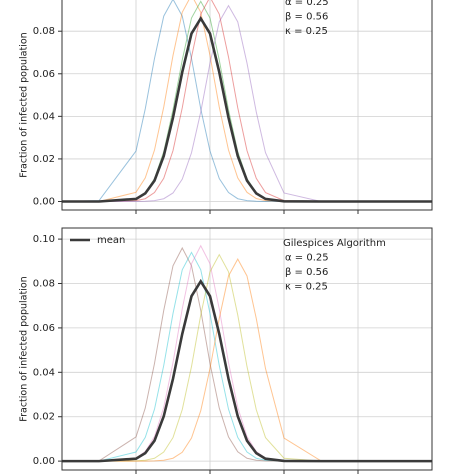 Image resolution: width=474 pixels, height=474 pixels. Describe the element at coordinates (44, 239) in the screenshot. I see `y-tick-label: 0.10` at that location.